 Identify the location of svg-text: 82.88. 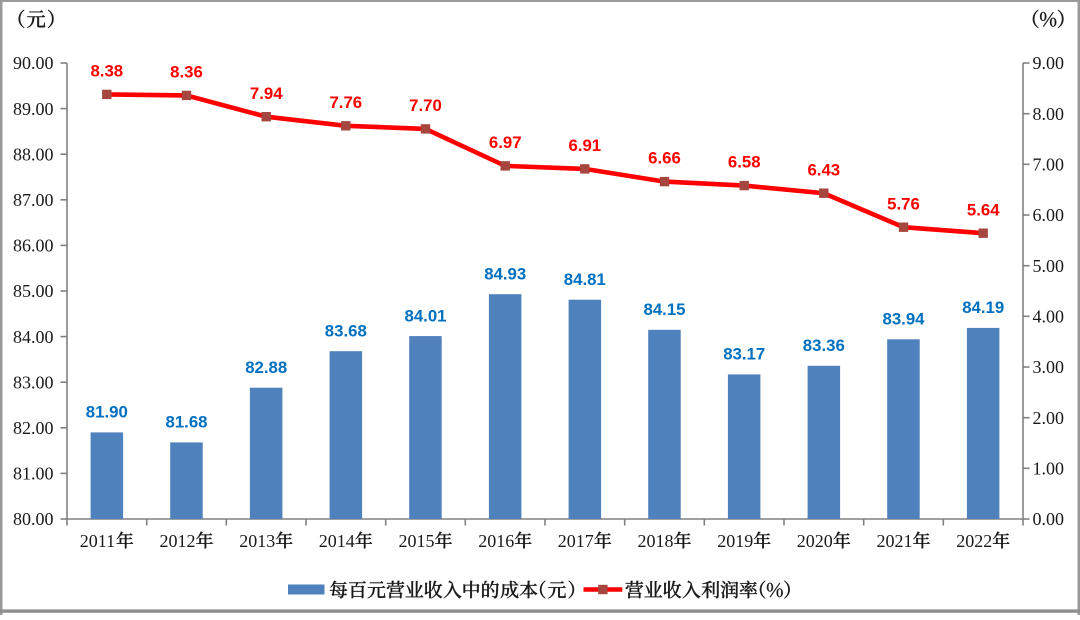
(266, 367).